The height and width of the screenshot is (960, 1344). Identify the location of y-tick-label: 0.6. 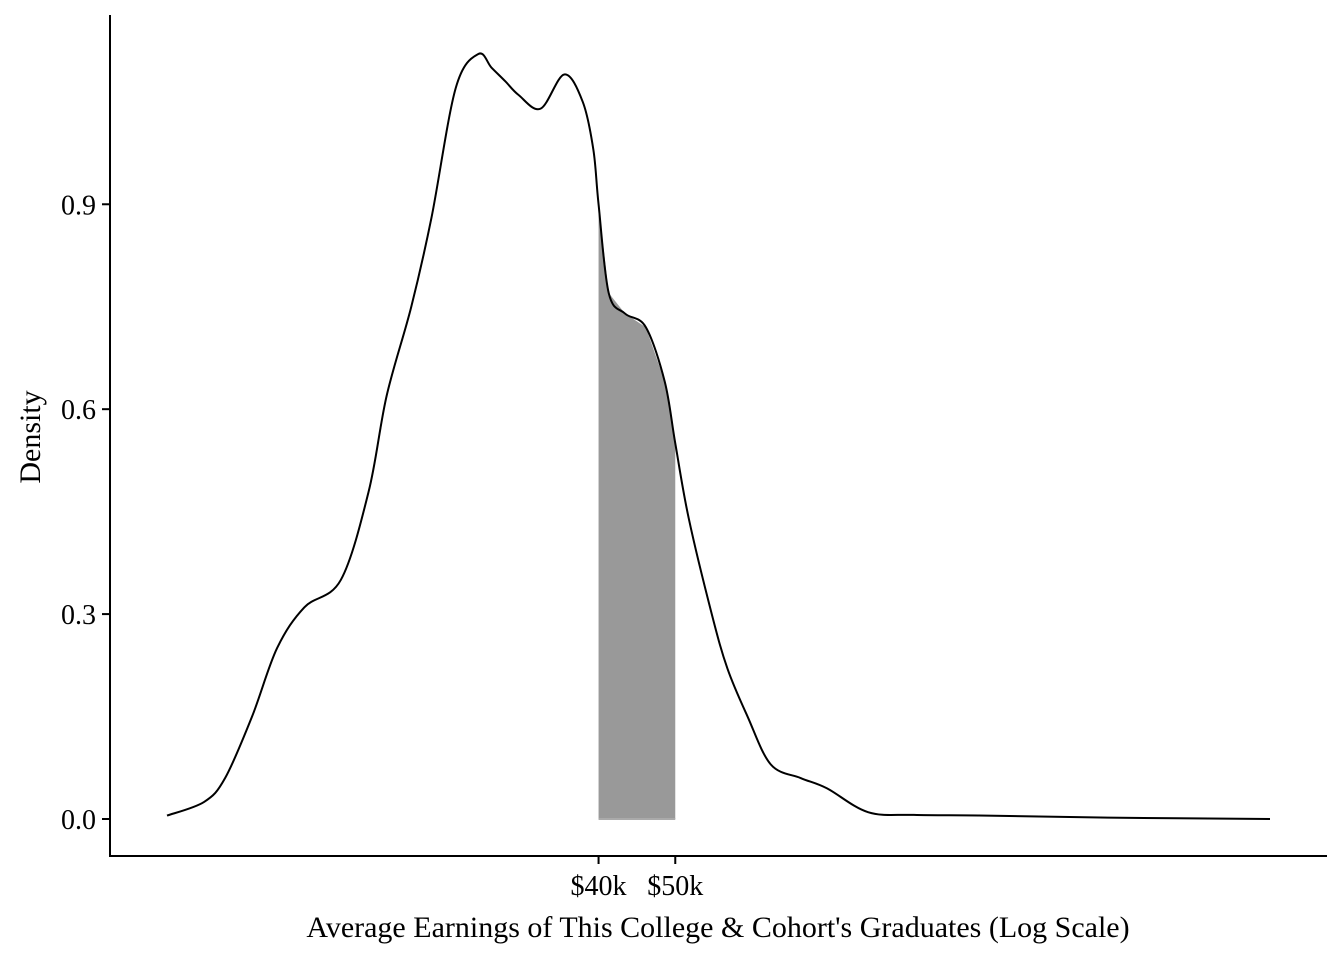
(78, 410).